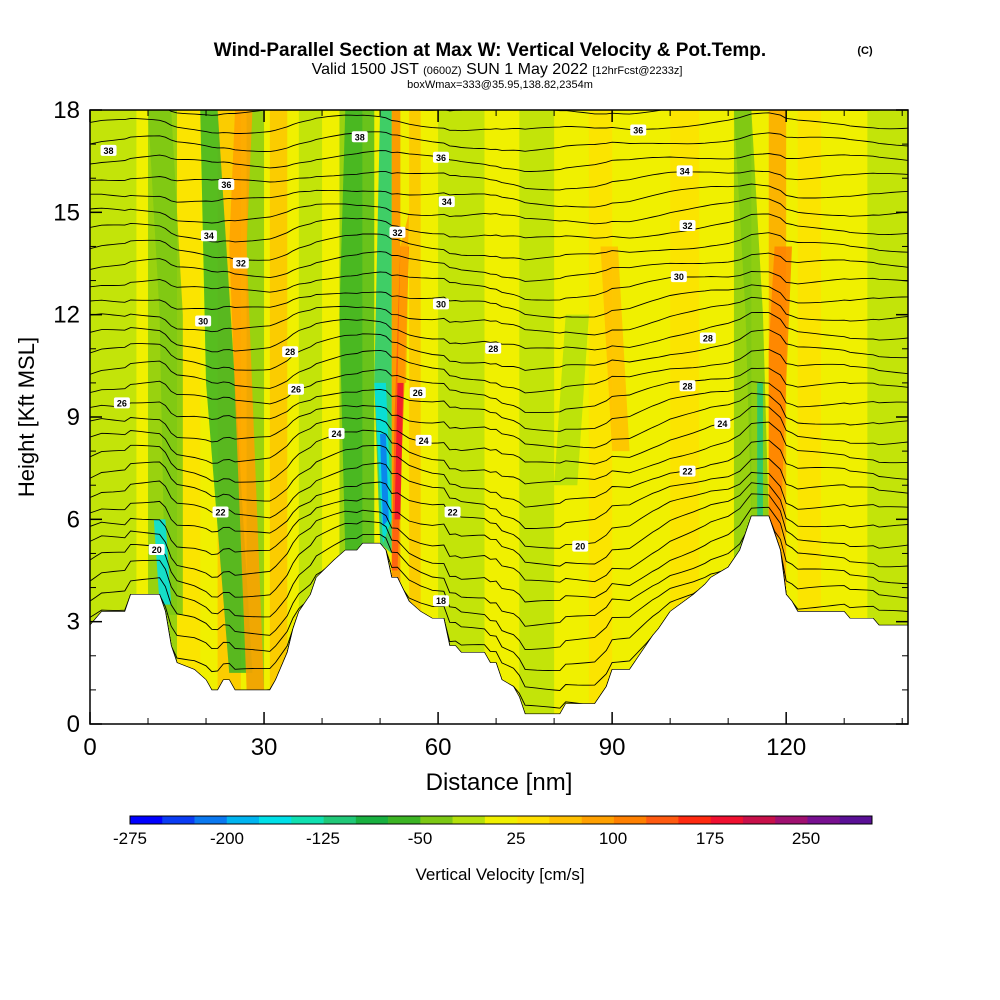  Describe the element at coordinates (420, 838) in the screenshot. I see `colorbar-tick-label: -50` at that location.